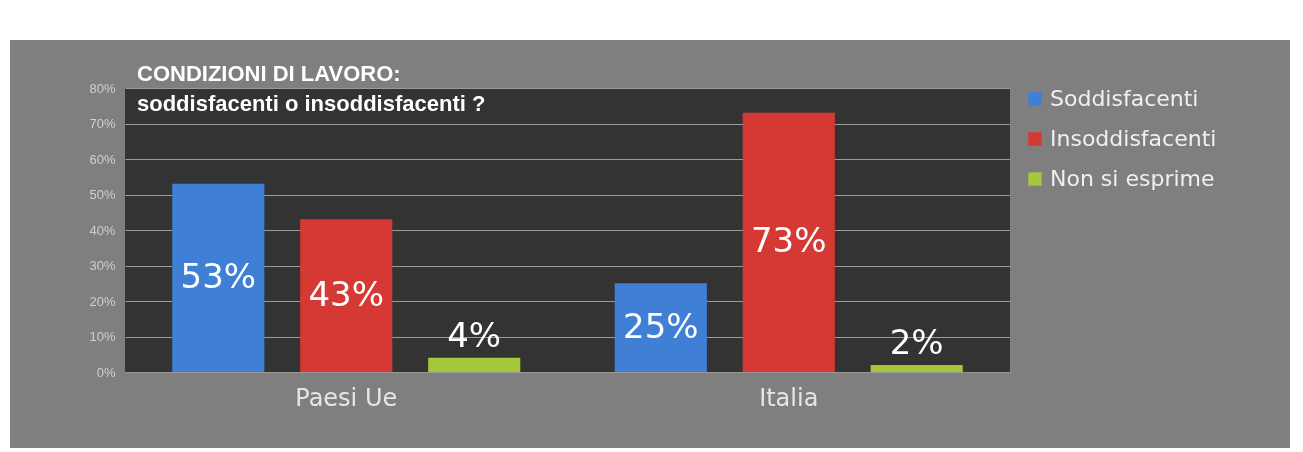  Describe the element at coordinates (346, 397) in the screenshot. I see `x-tick-label: Paesi Ue` at that location.